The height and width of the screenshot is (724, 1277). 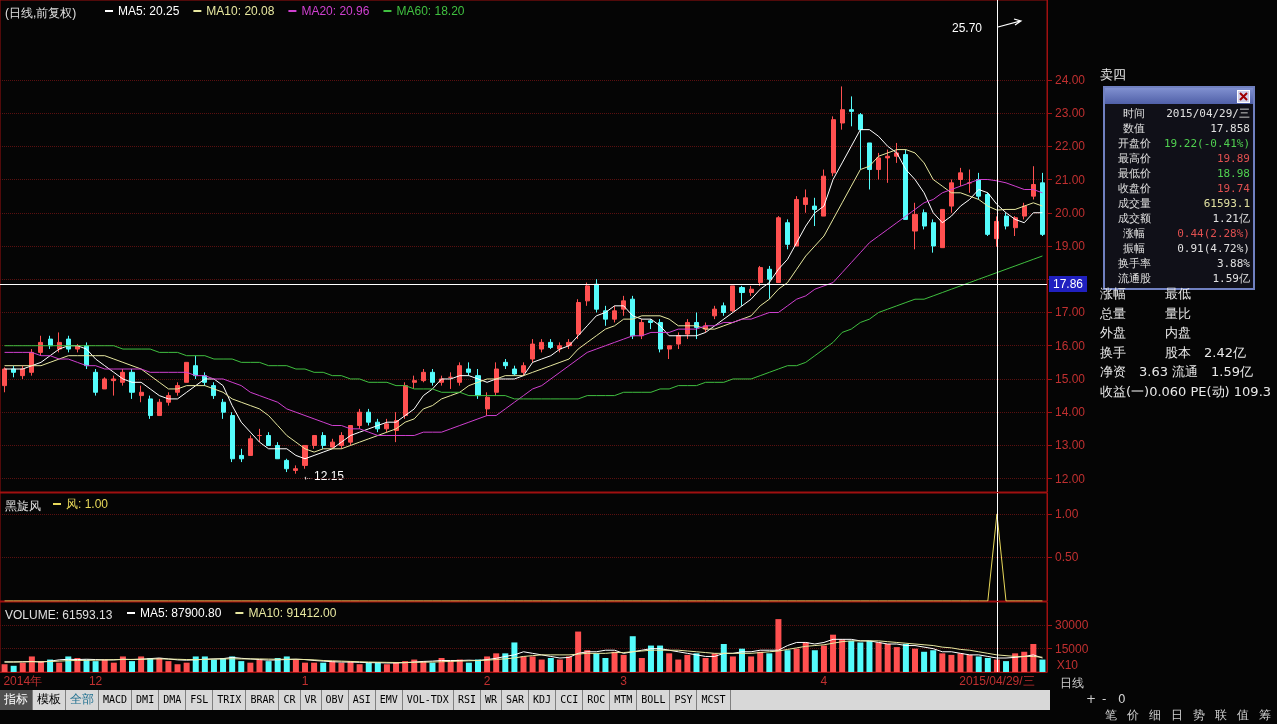 I want to click on text: 17.858, so click(x=1229, y=128).